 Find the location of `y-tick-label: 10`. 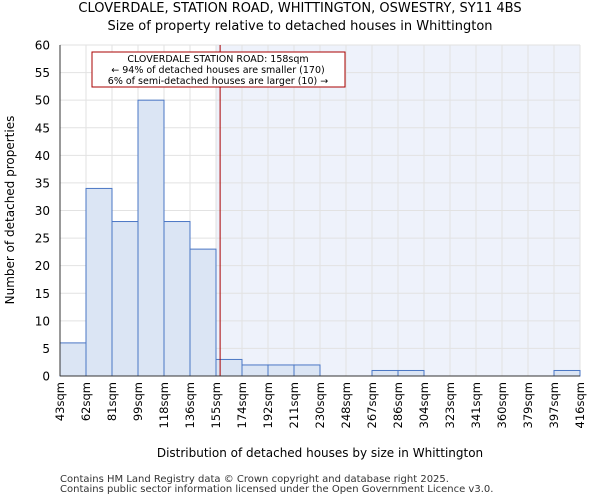

y-tick-label: 10 is located at coordinates (42, 321).